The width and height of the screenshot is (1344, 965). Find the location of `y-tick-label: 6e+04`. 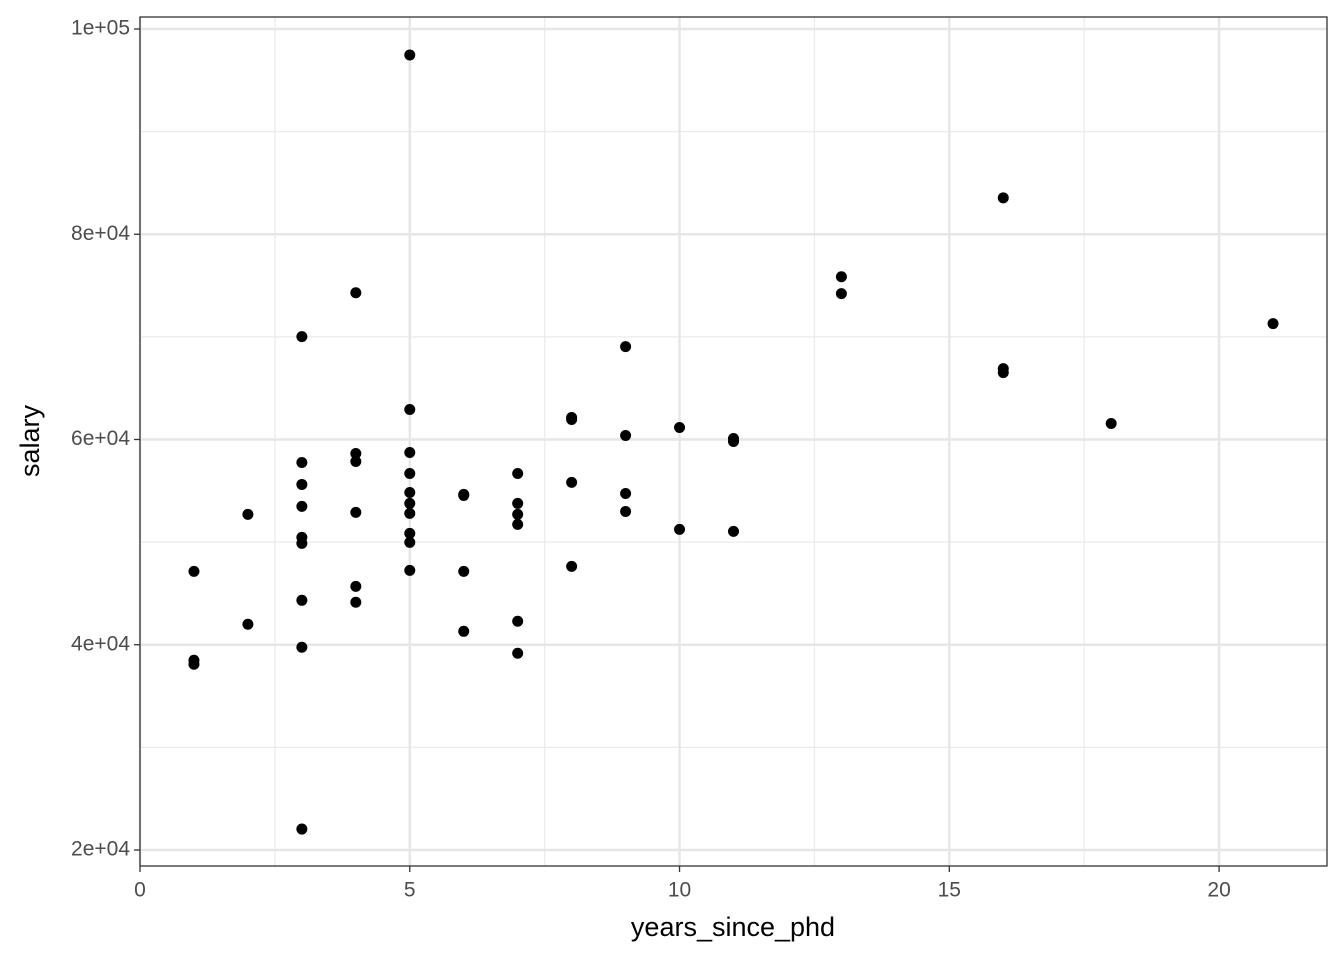

y-tick-label: 6e+04 is located at coordinates (100, 438).